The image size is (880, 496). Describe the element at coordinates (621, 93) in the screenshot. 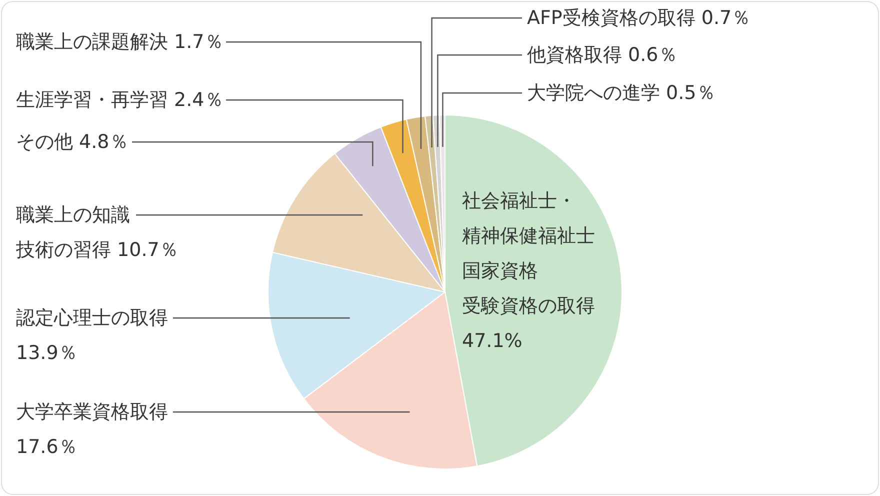

I see `slice-label: 大学院への進学 0.5％` at that location.